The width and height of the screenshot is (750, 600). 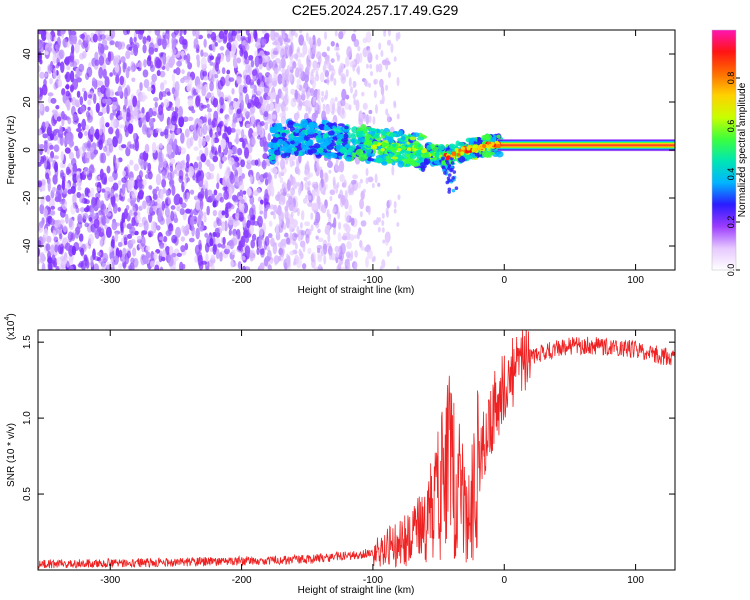 I want to click on colorbar-tick-label: 0.0, so click(x=731, y=270).